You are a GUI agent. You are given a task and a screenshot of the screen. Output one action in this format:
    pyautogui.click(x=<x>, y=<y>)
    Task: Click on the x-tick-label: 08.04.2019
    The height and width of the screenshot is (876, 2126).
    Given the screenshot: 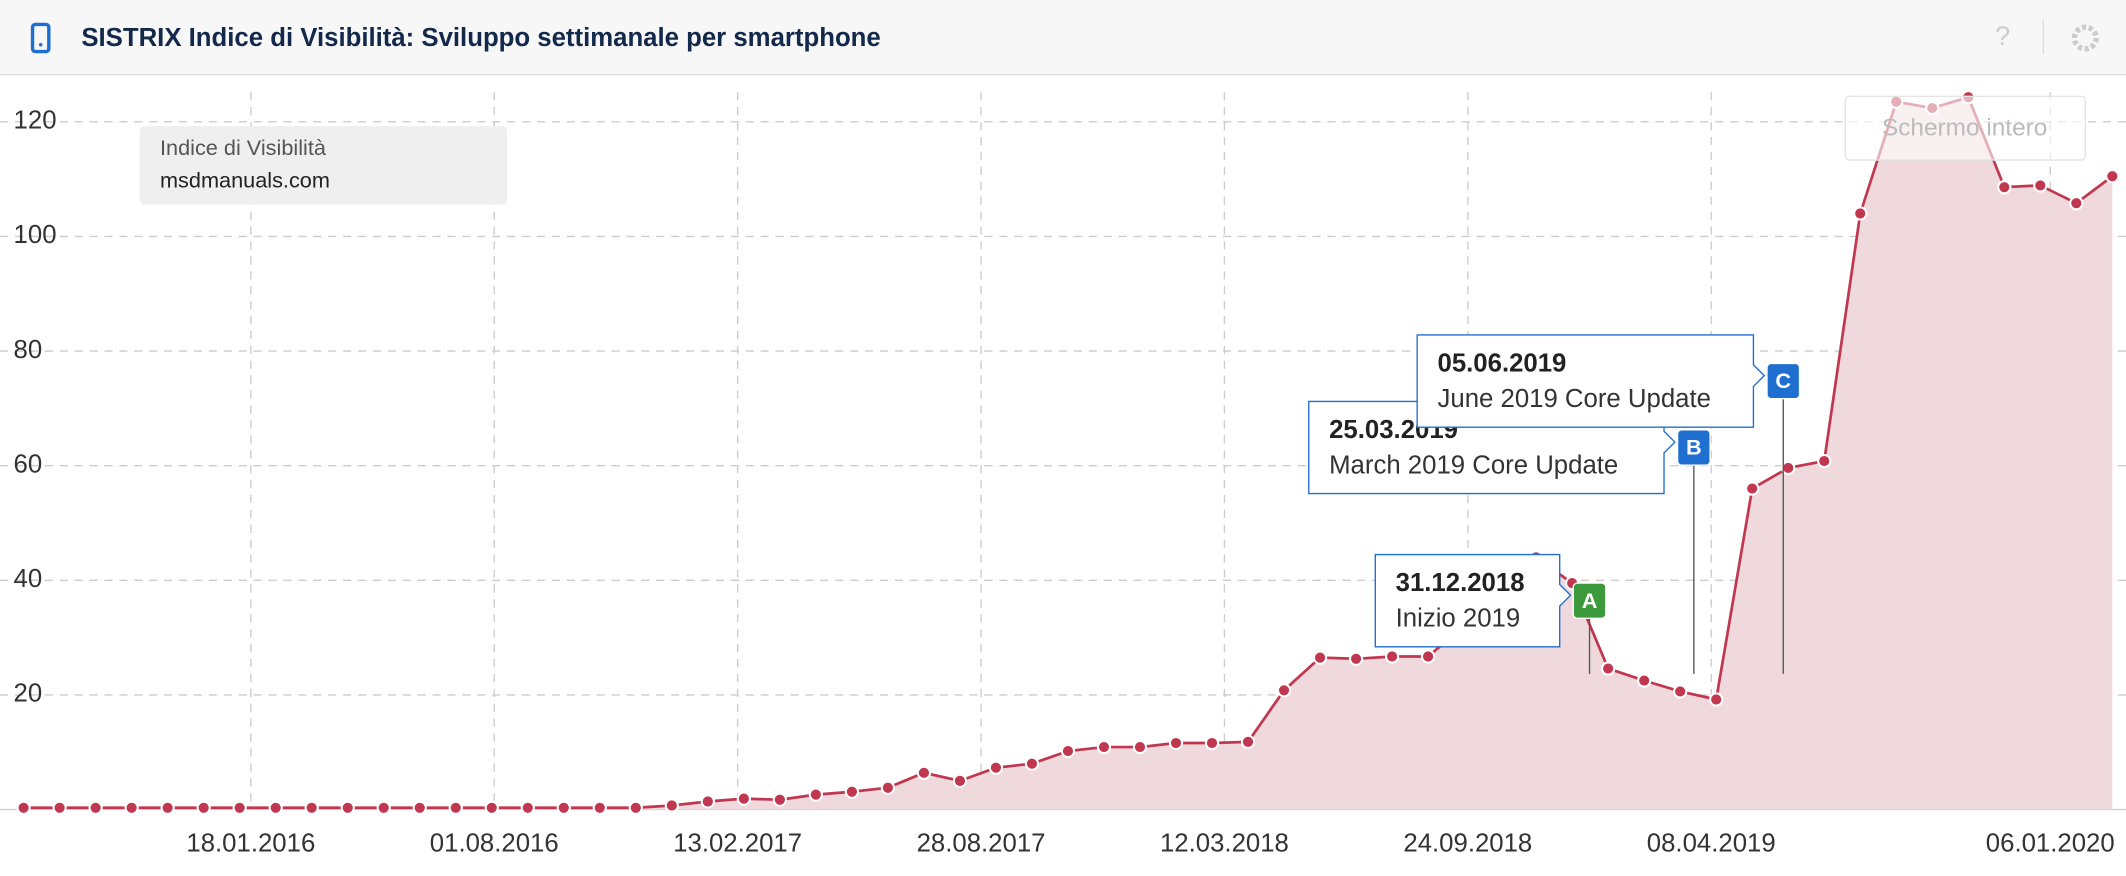 What is the action you would take?
    pyautogui.click(x=1711, y=844)
    